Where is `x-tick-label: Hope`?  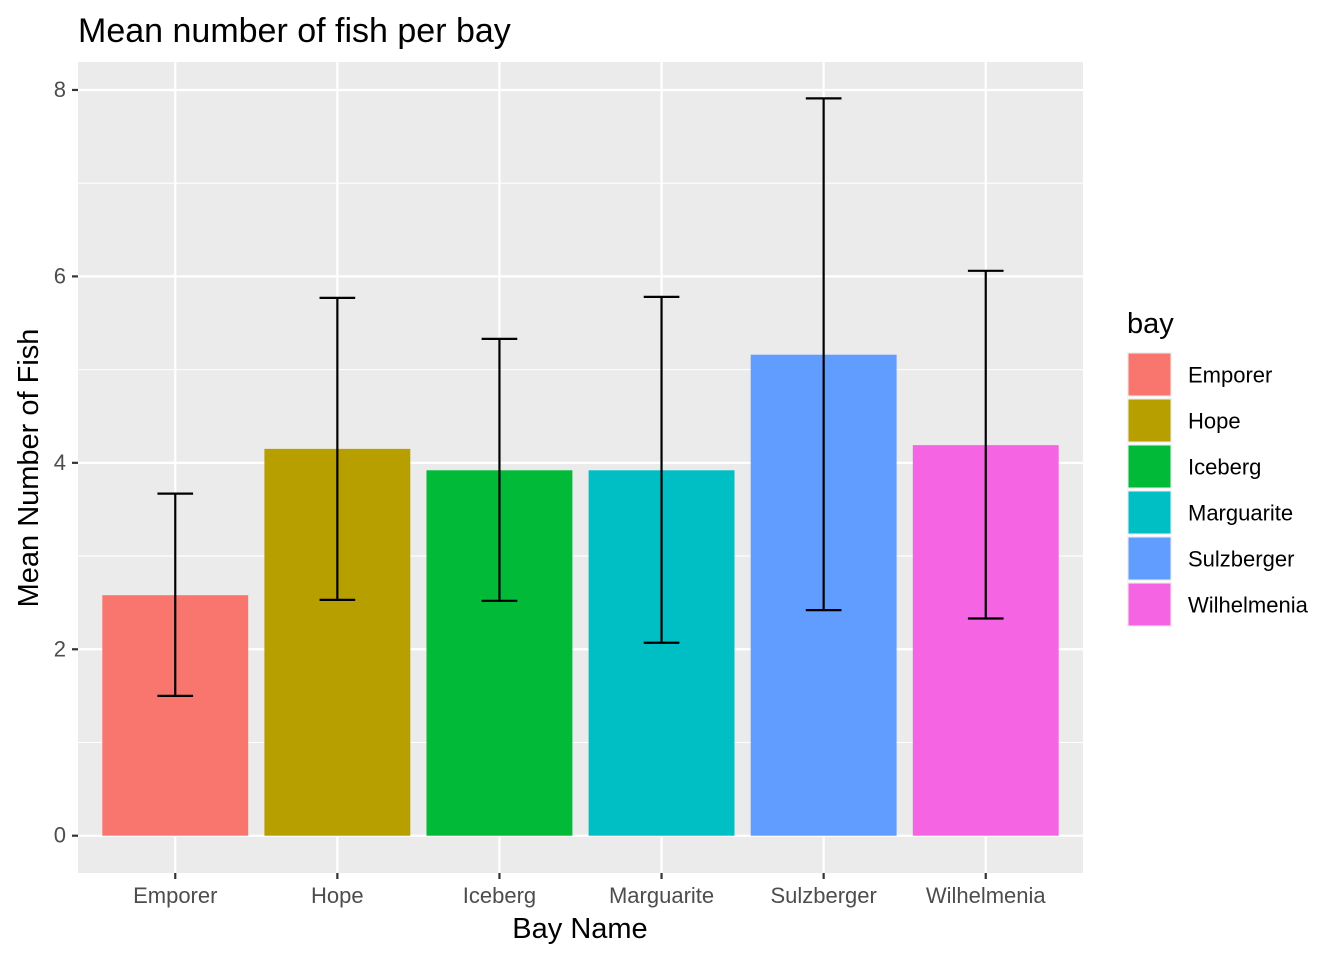 x-tick-label: Hope is located at coordinates (337, 895).